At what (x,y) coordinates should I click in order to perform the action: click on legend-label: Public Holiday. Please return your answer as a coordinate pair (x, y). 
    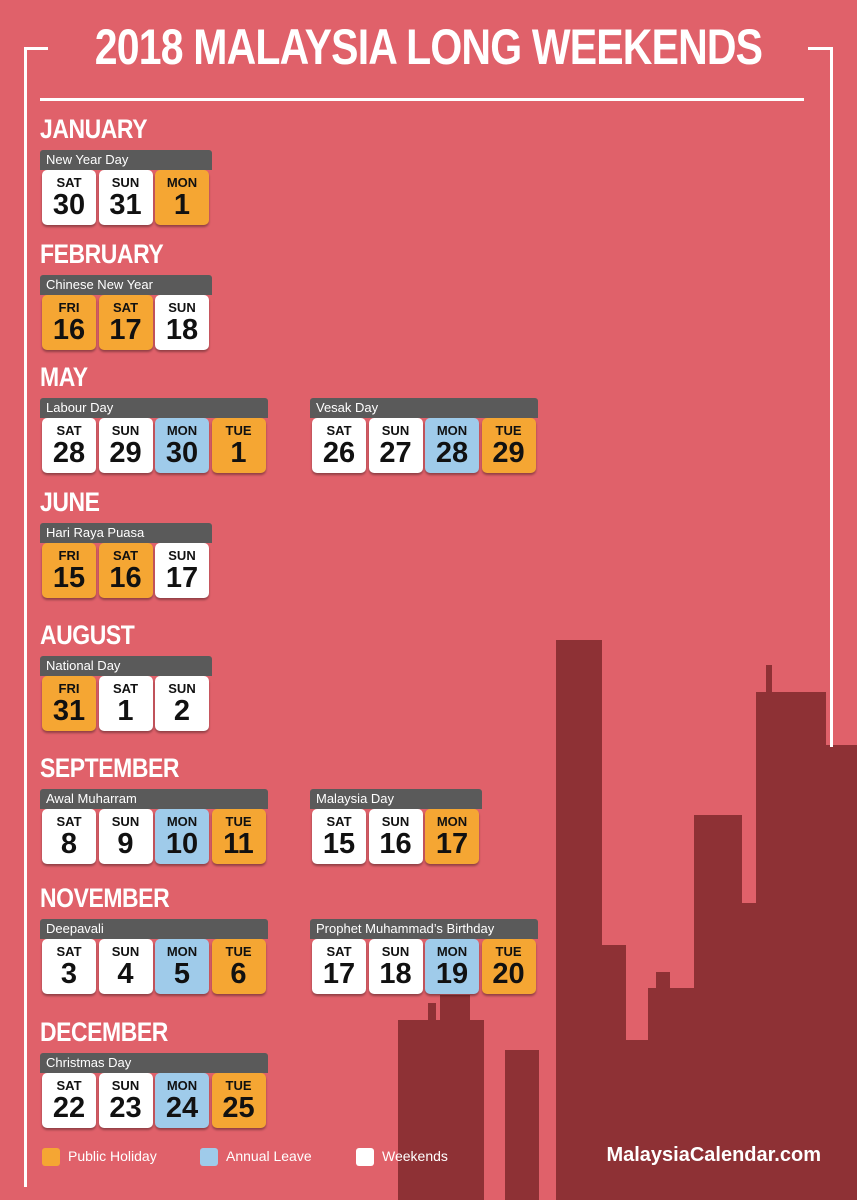
    Looking at the image, I should click on (112, 1156).